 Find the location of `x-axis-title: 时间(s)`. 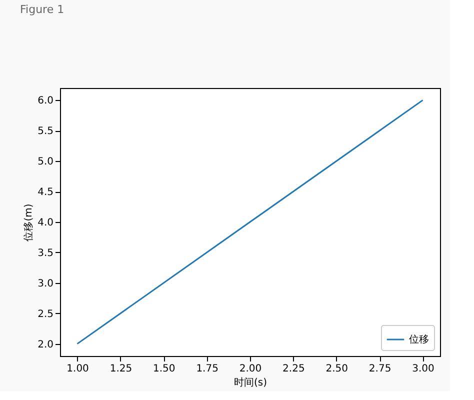

x-axis-title: 时间(s) is located at coordinates (251, 382).